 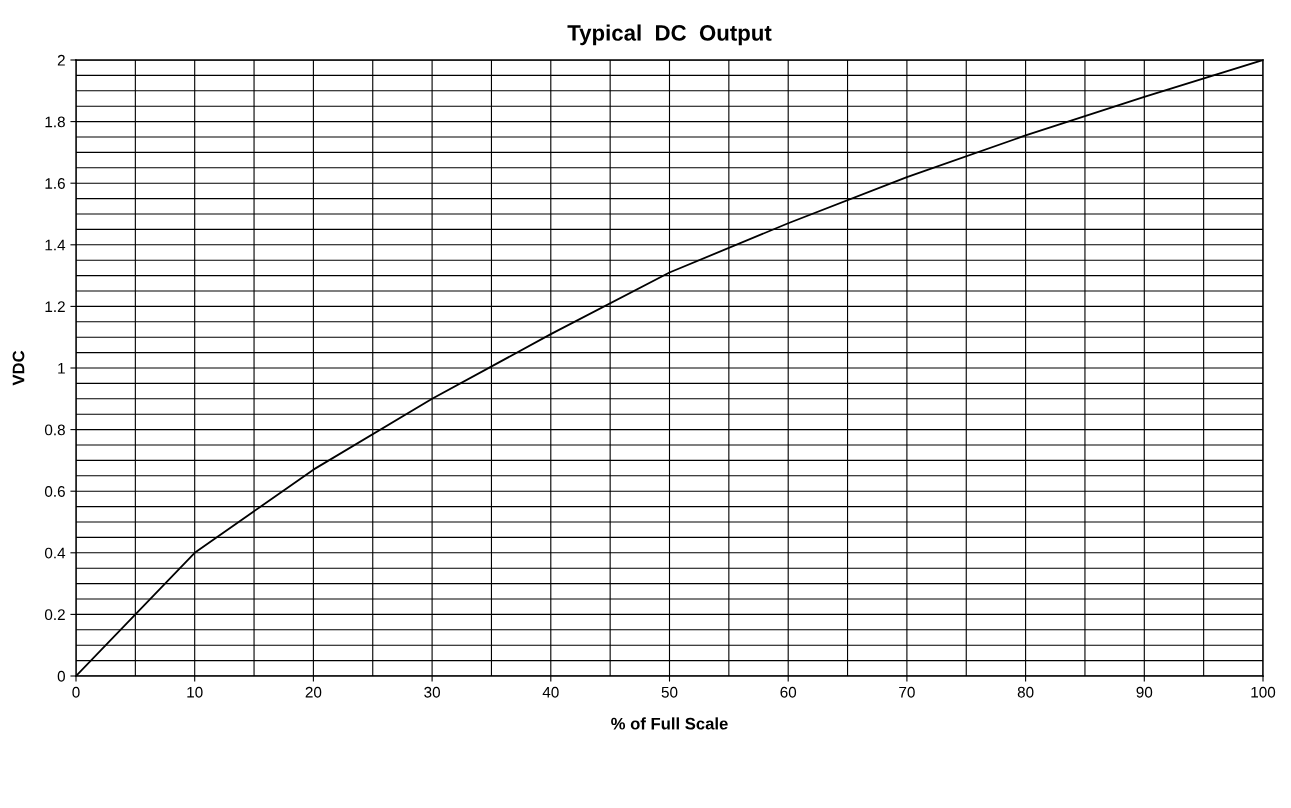 I want to click on y-tick-label: 1.6, so click(x=55, y=183).